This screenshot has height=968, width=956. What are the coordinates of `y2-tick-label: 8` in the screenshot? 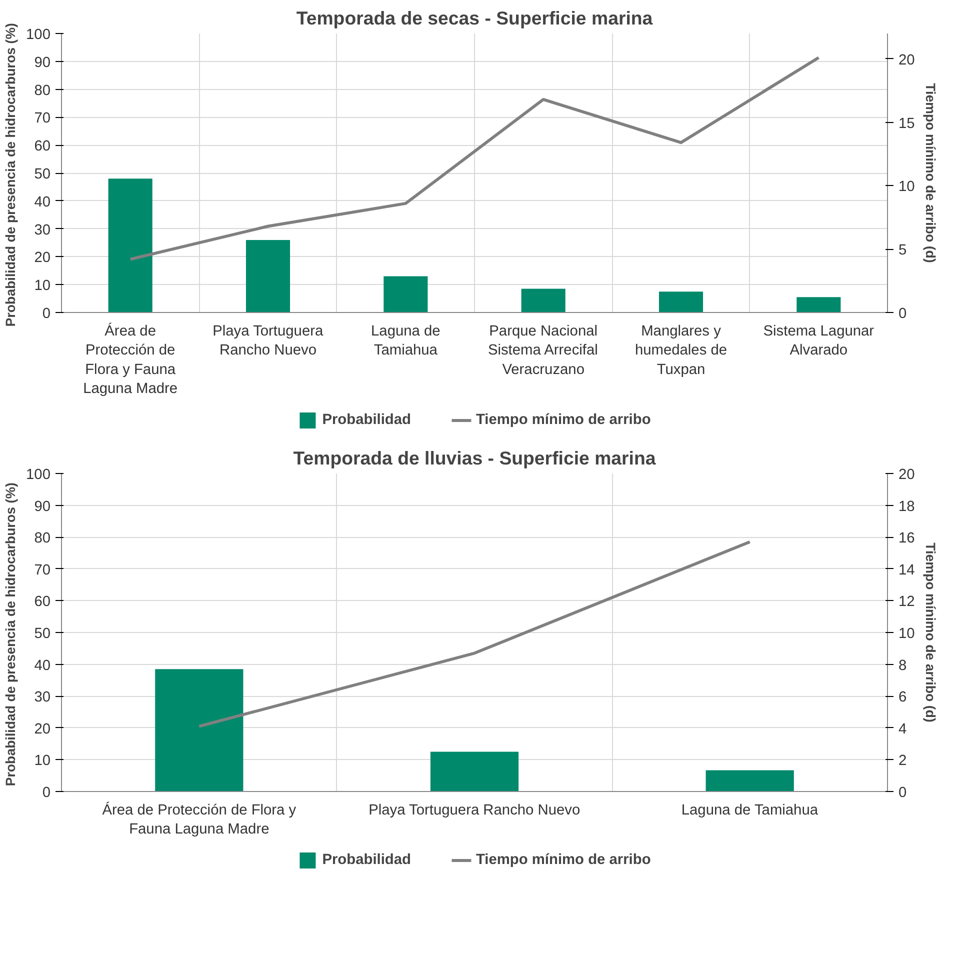 It's located at (902, 666).